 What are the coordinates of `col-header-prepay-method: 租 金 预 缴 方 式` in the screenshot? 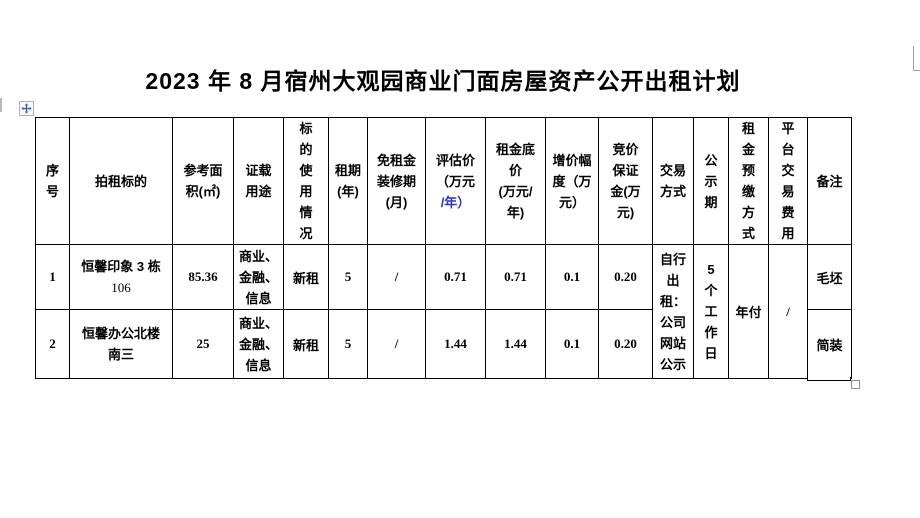 It's located at (748, 181).